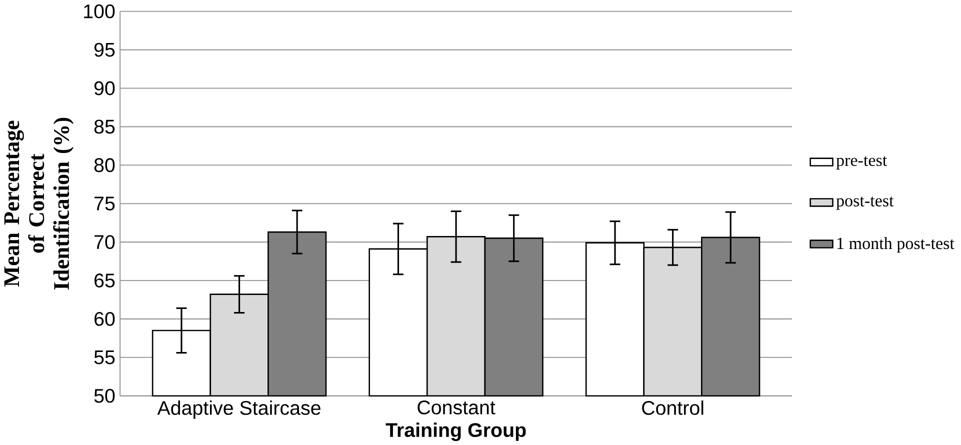  Describe the element at coordinates (104, 319) in the screenshot. I see `y-tick-label: 60` at that location.